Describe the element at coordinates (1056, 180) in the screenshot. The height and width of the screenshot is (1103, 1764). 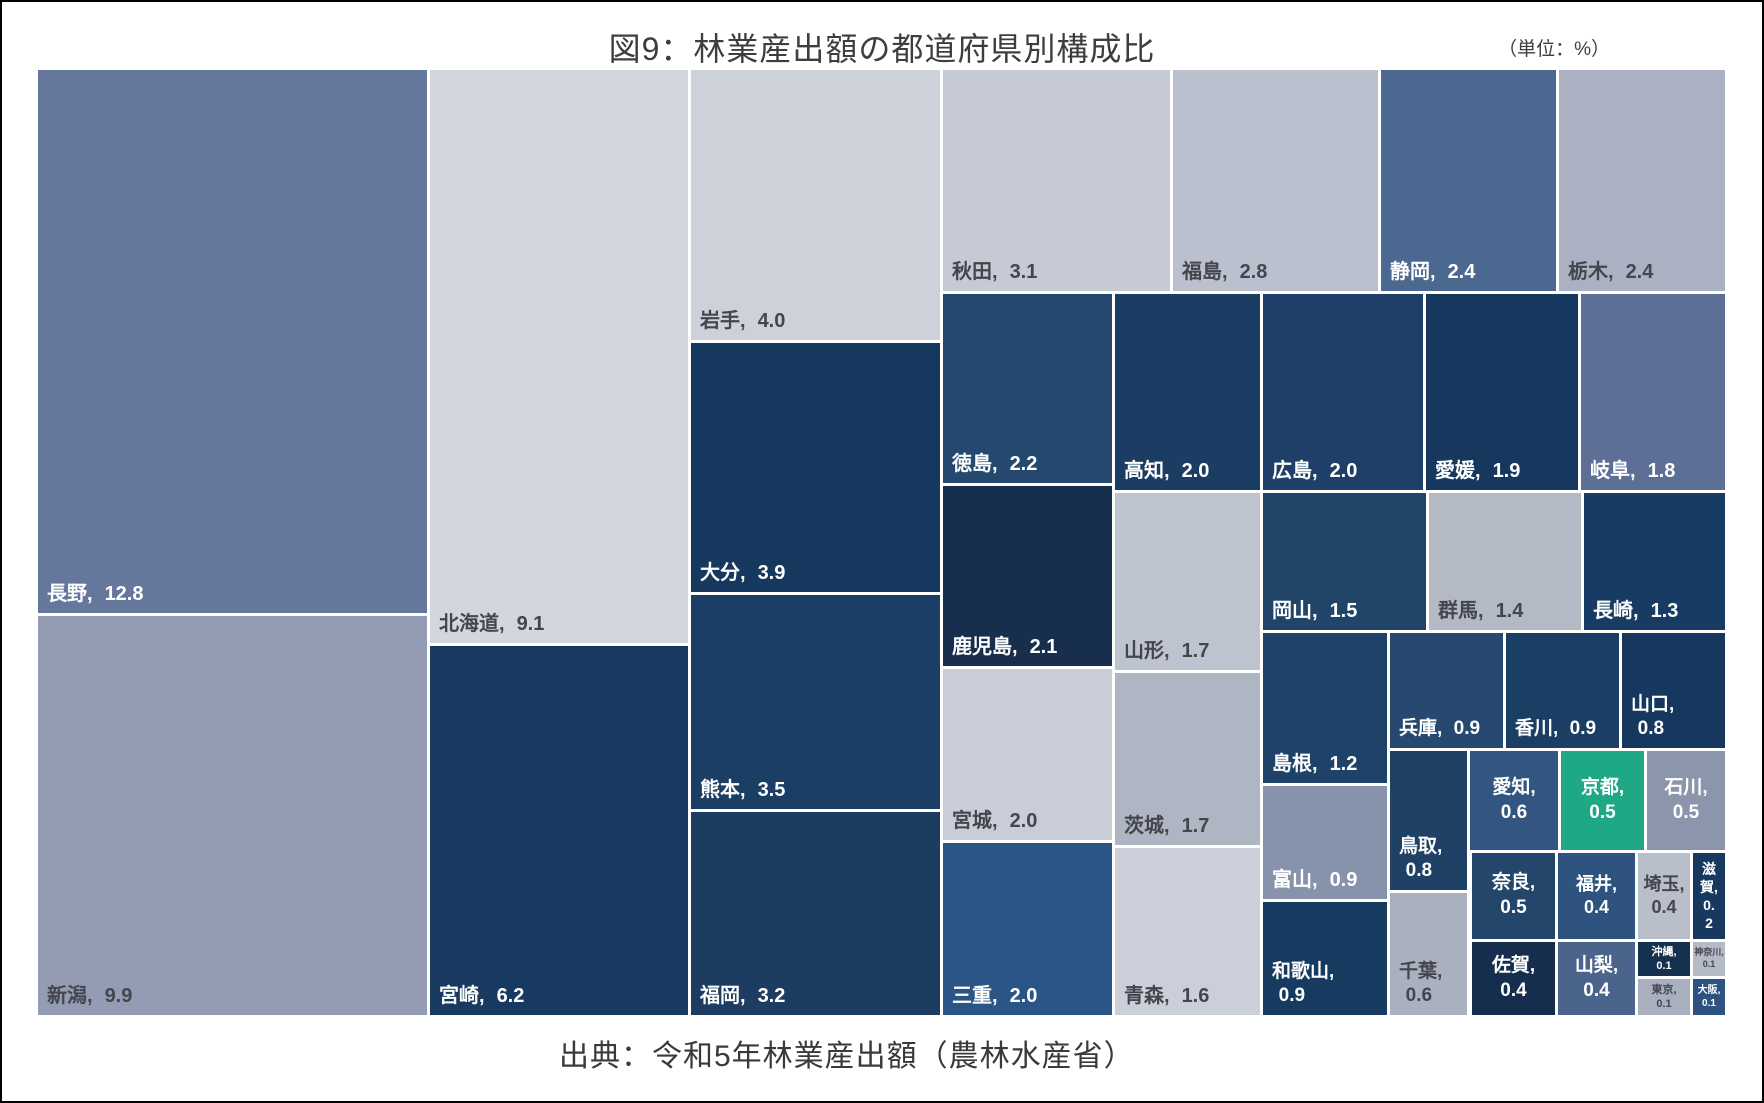
I see `treemap-tile: 秋田, 3.1` at that location.